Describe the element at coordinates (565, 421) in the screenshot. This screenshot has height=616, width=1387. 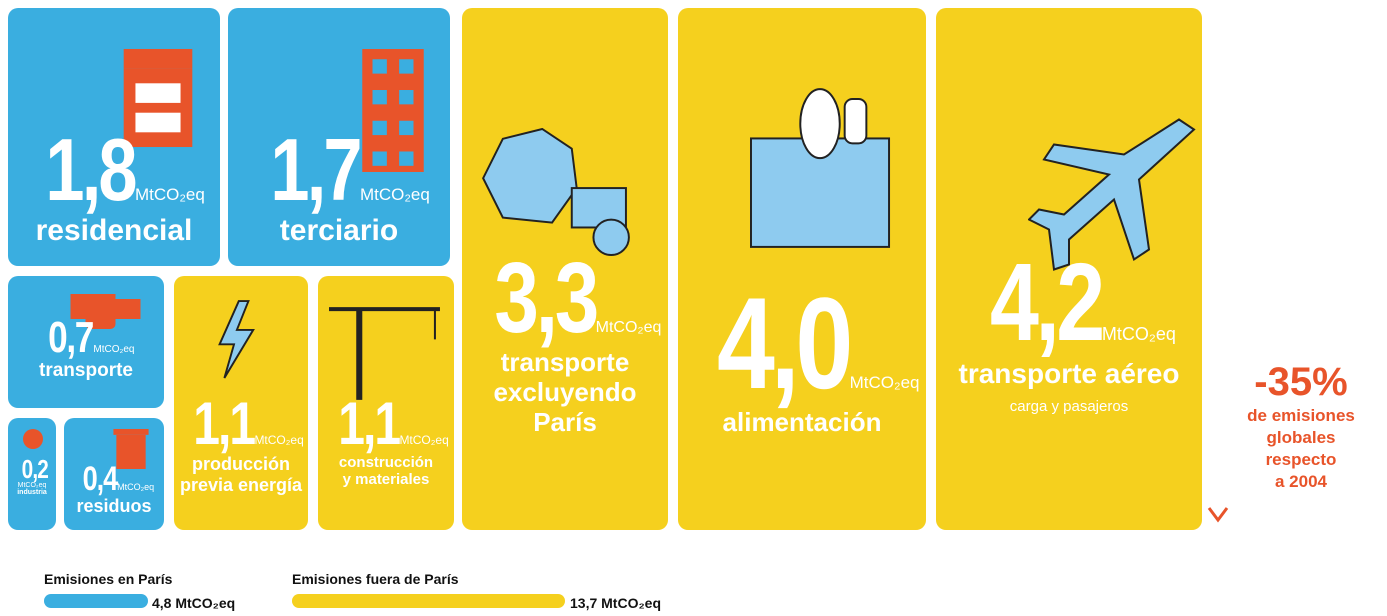
I see `label: París` at that location.